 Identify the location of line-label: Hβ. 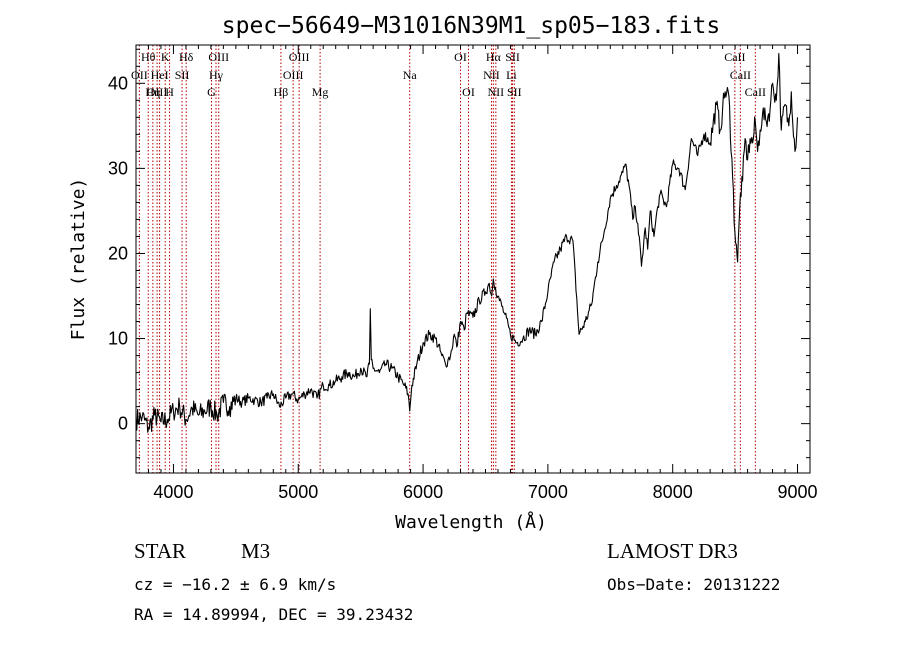
(281, 92).